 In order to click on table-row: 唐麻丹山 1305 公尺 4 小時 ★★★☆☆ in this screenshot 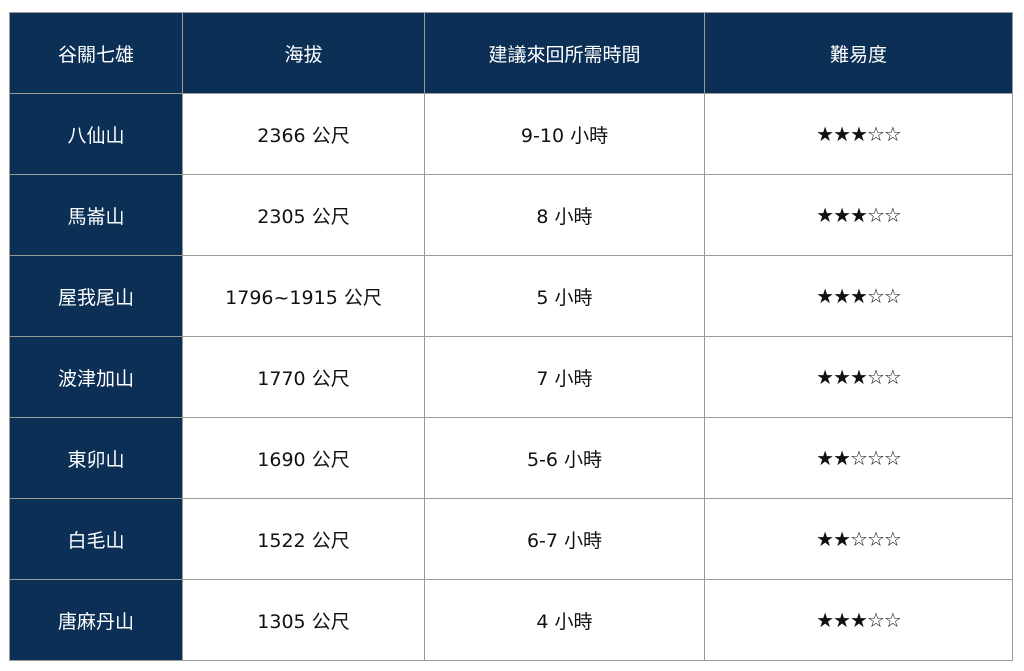, I will do `click(511, 620)`.